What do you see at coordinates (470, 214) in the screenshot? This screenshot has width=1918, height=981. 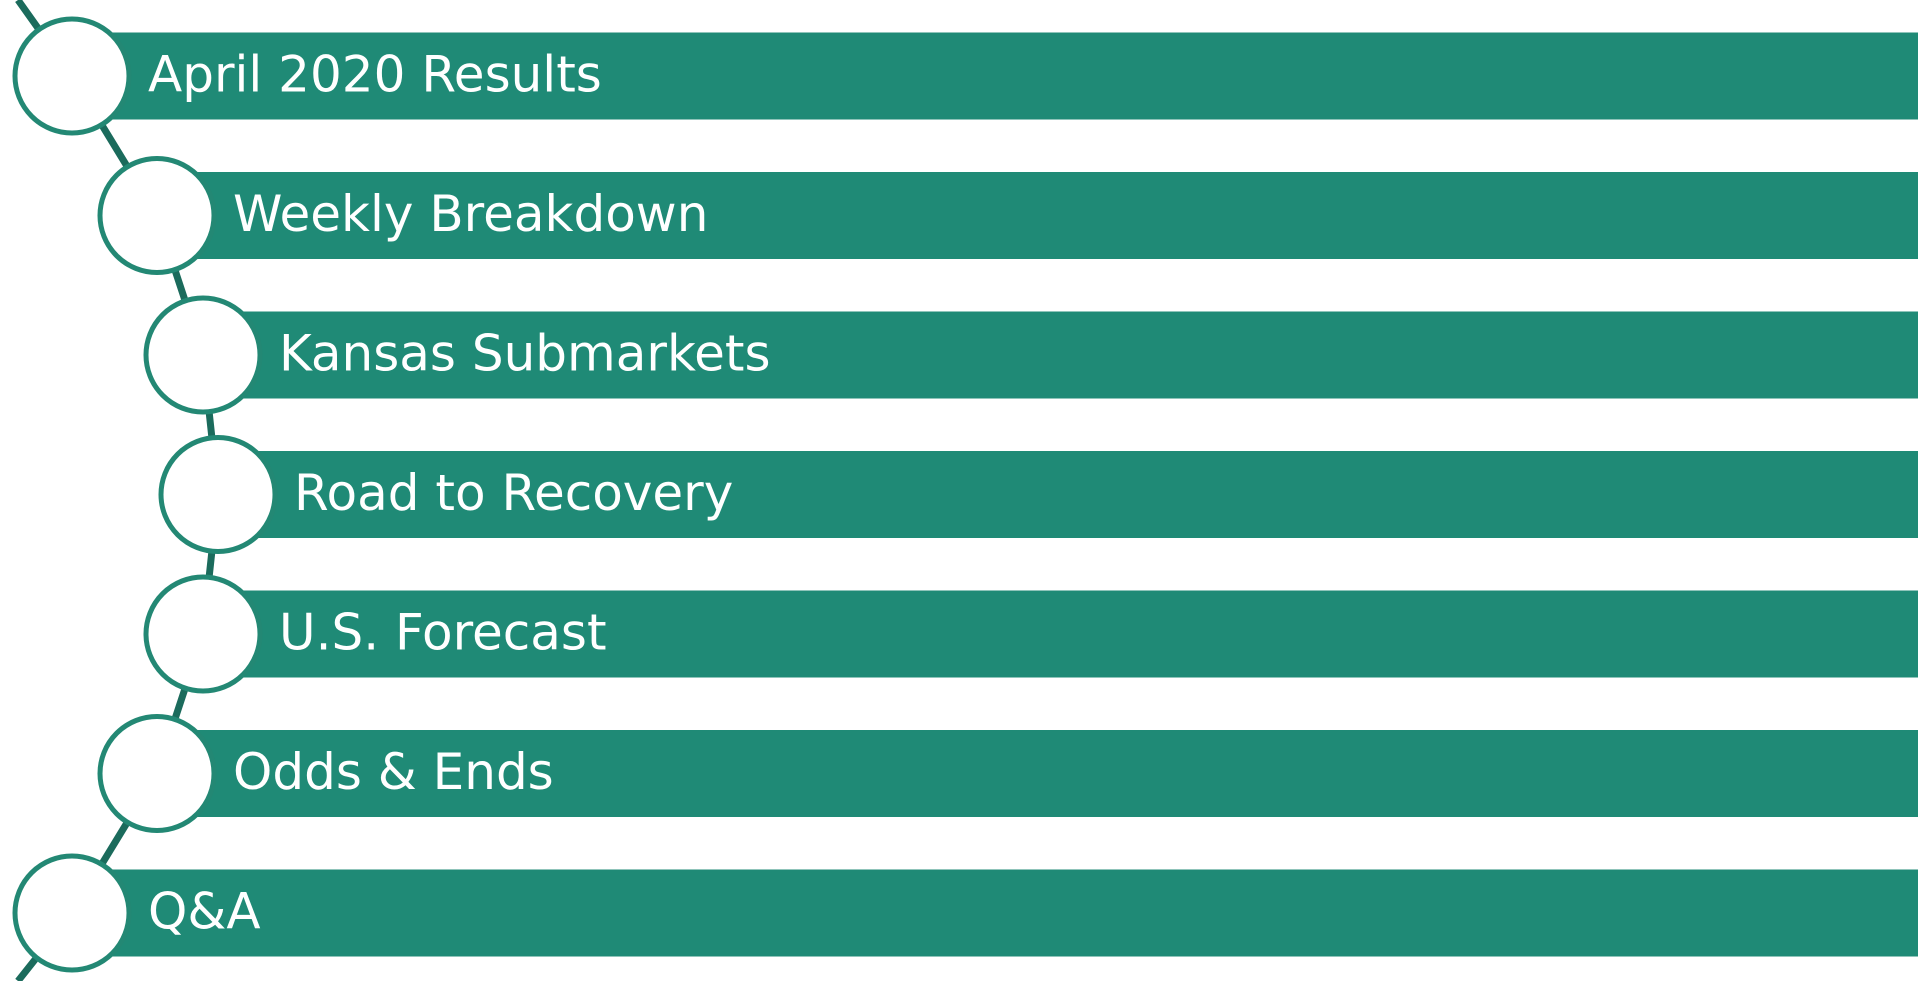 I see `agenda-item-label: Weekly Breakdown` at bounding box center [470, 214].